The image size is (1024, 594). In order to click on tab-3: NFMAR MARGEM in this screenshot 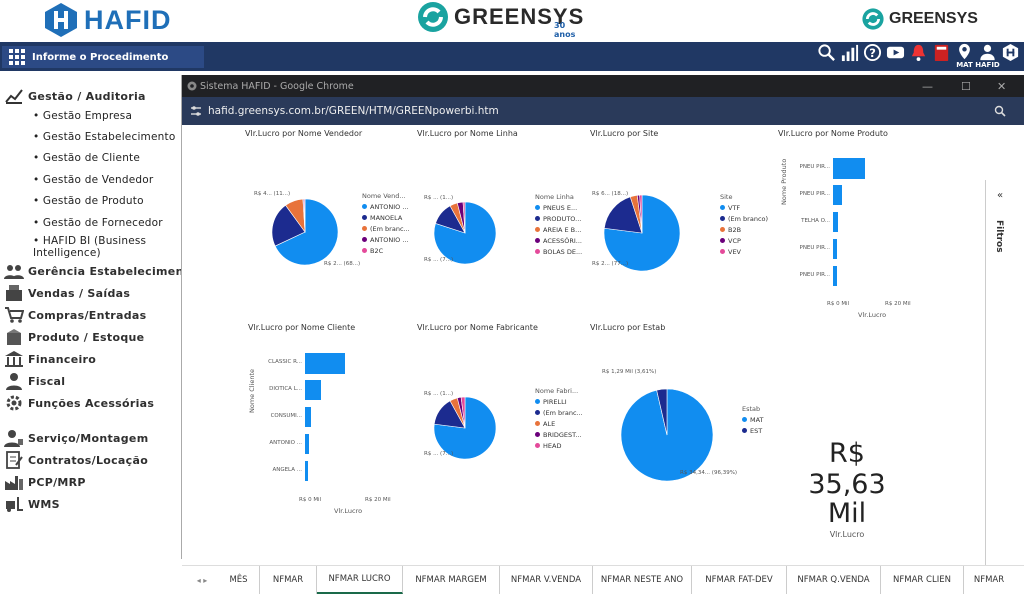, I will do `click(451, 580)`.